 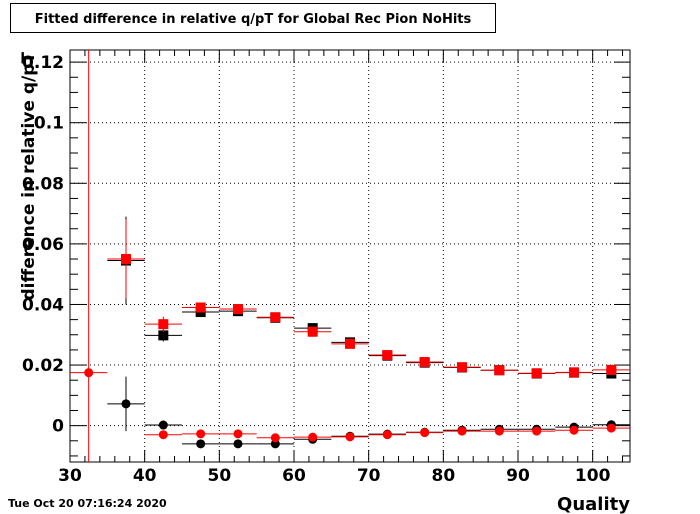 What do you see at coordinates (145, 476) in the screenshot?
I see `x-tick-label: 40` at bounding box center [145, 476].